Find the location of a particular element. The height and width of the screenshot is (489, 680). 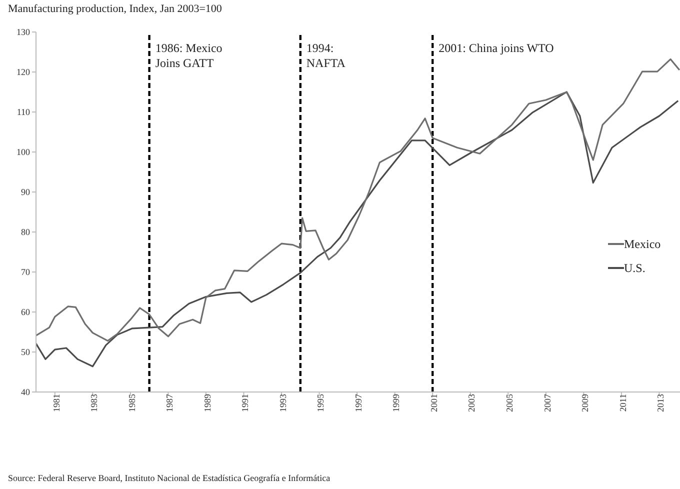

x-tick-label: 1991 is located at coordinates (245, 403).